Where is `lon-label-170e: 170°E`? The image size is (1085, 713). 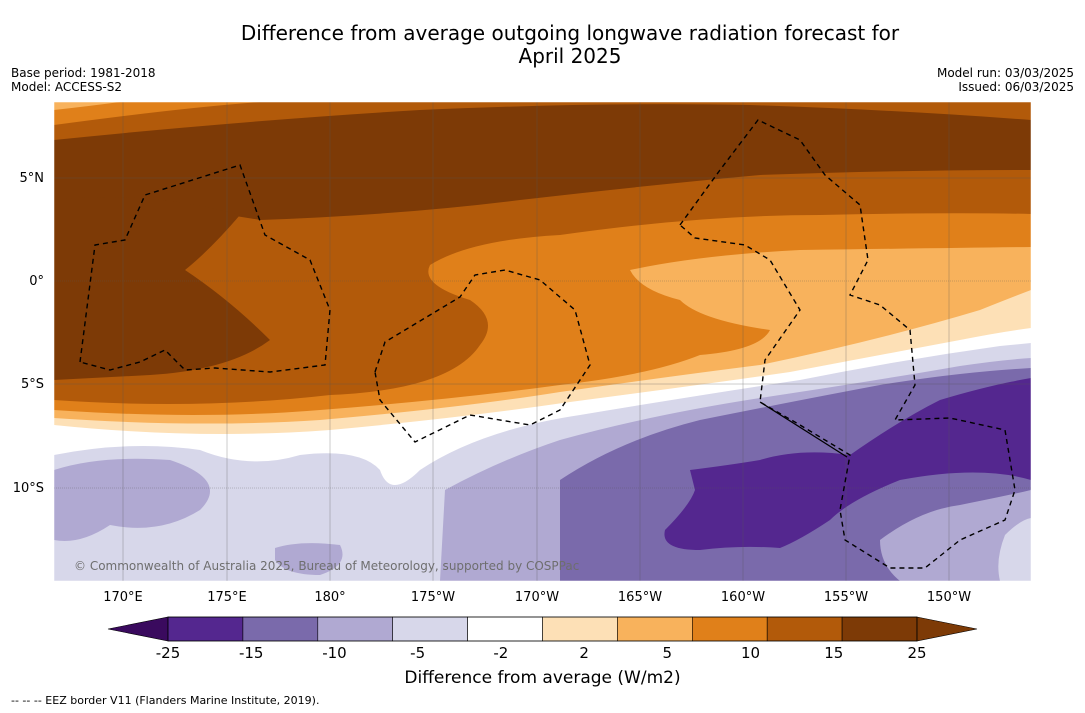
lon-label-170e: 170°E is located at coordinates (123, 597).